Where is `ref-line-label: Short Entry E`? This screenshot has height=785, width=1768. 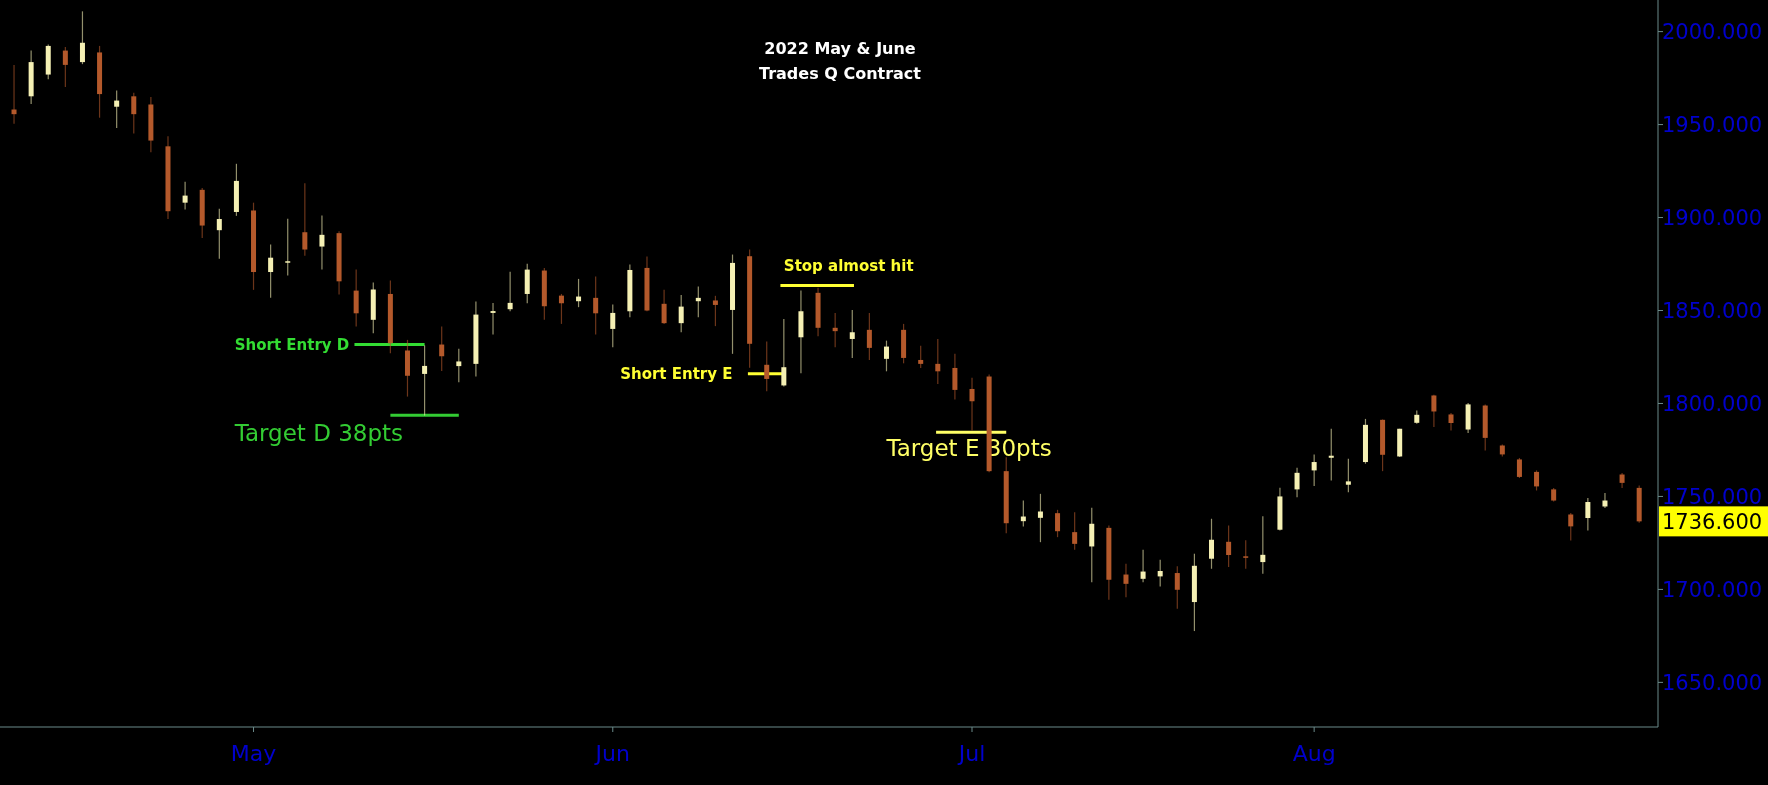
ref-line-label: Short Entry E is located at coordinates (676, 373).